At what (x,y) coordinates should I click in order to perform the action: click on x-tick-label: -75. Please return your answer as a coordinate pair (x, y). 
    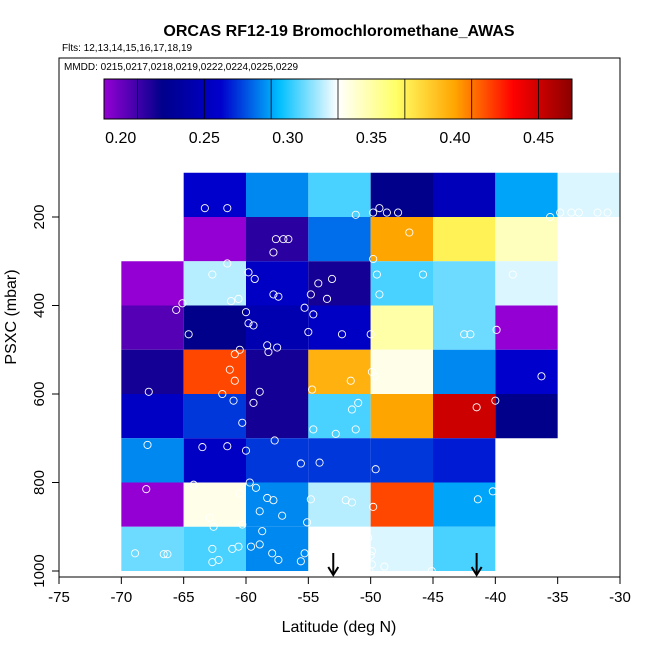
    Looking at the image, I should click on (59, 597).